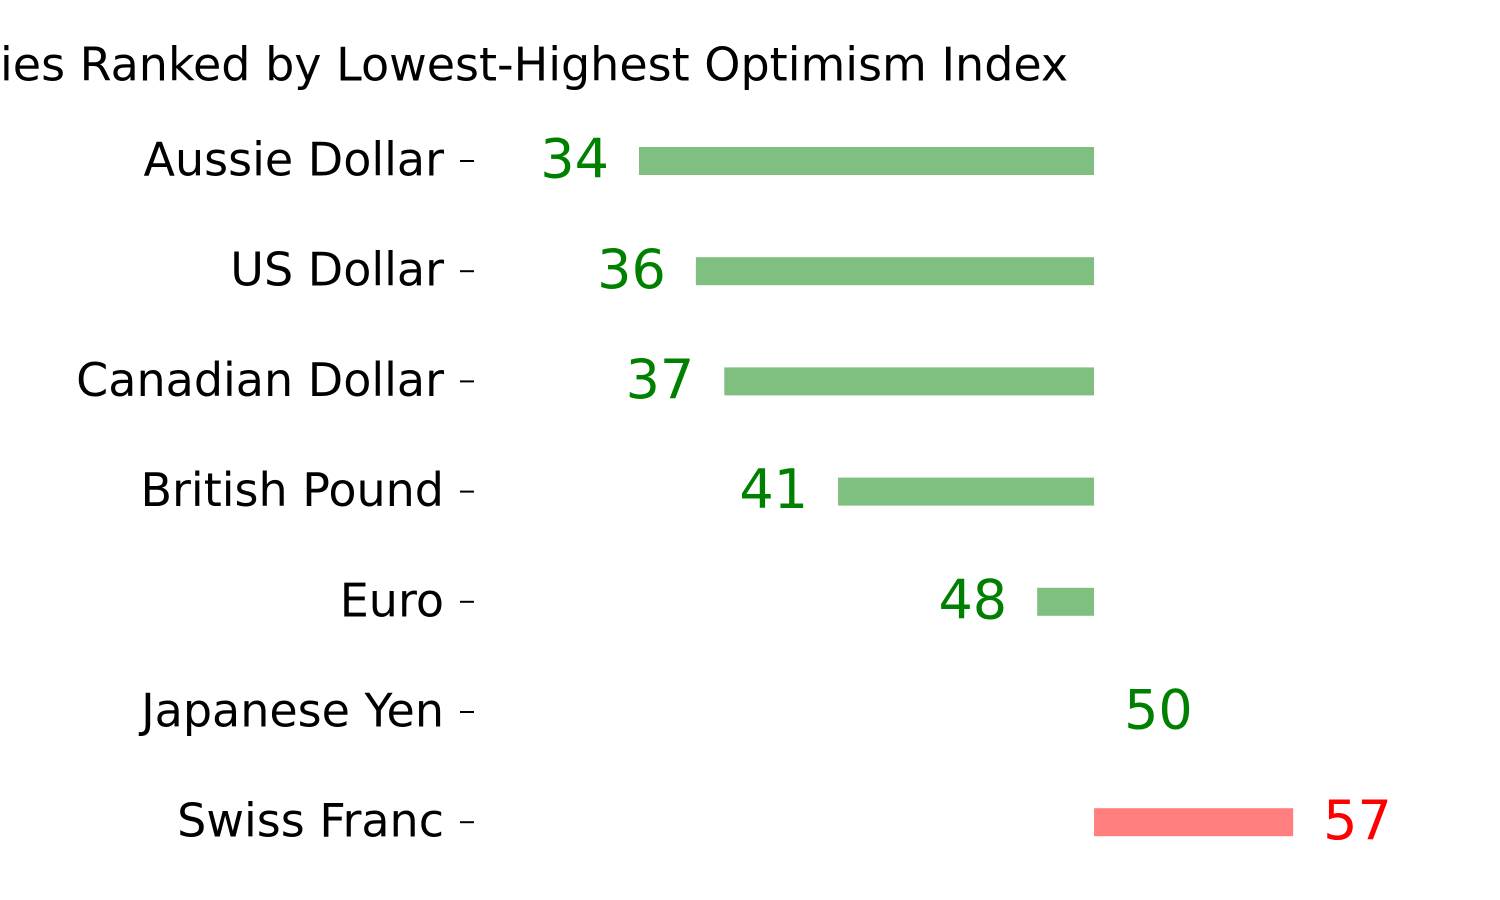  What do you see at coordinates (1158, 710) in the screenshot?
I see `value-label: 50` at bounding box center [1158, 710].